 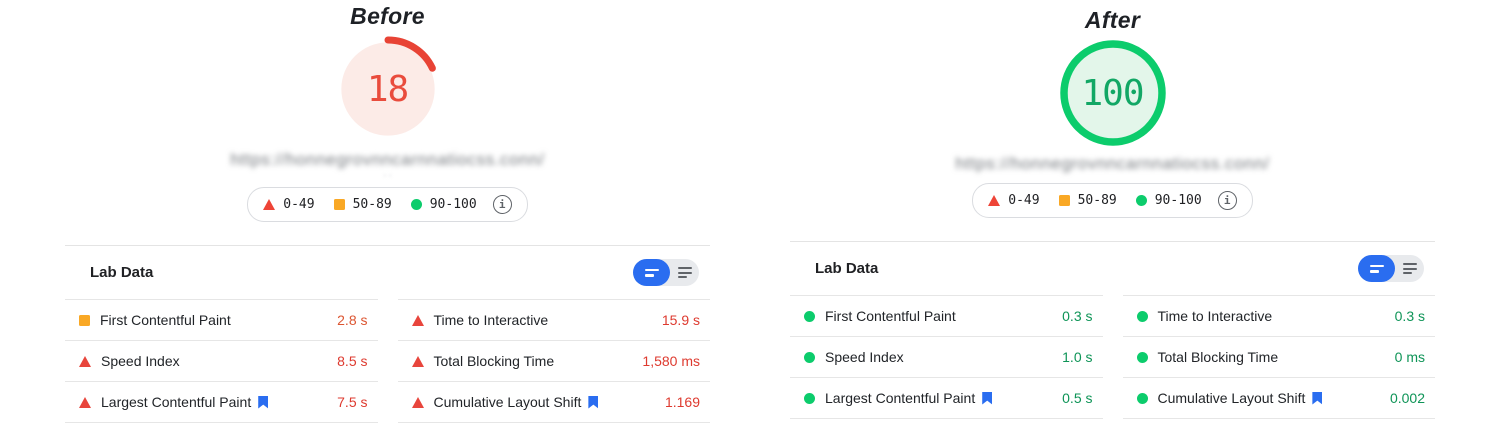 I want to click on metric-row-cls: Cumulative Layout Shift 0.002, so click(x=1278, y=397).